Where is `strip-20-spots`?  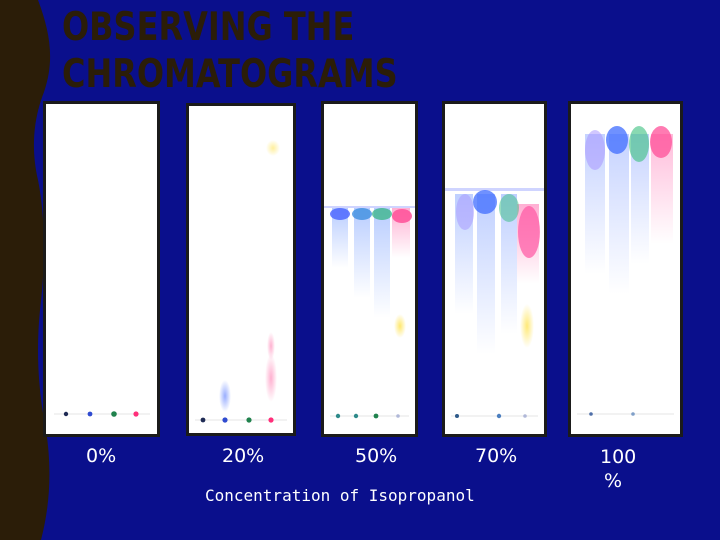 strip-20-spots is located at coordinates (241, 281).